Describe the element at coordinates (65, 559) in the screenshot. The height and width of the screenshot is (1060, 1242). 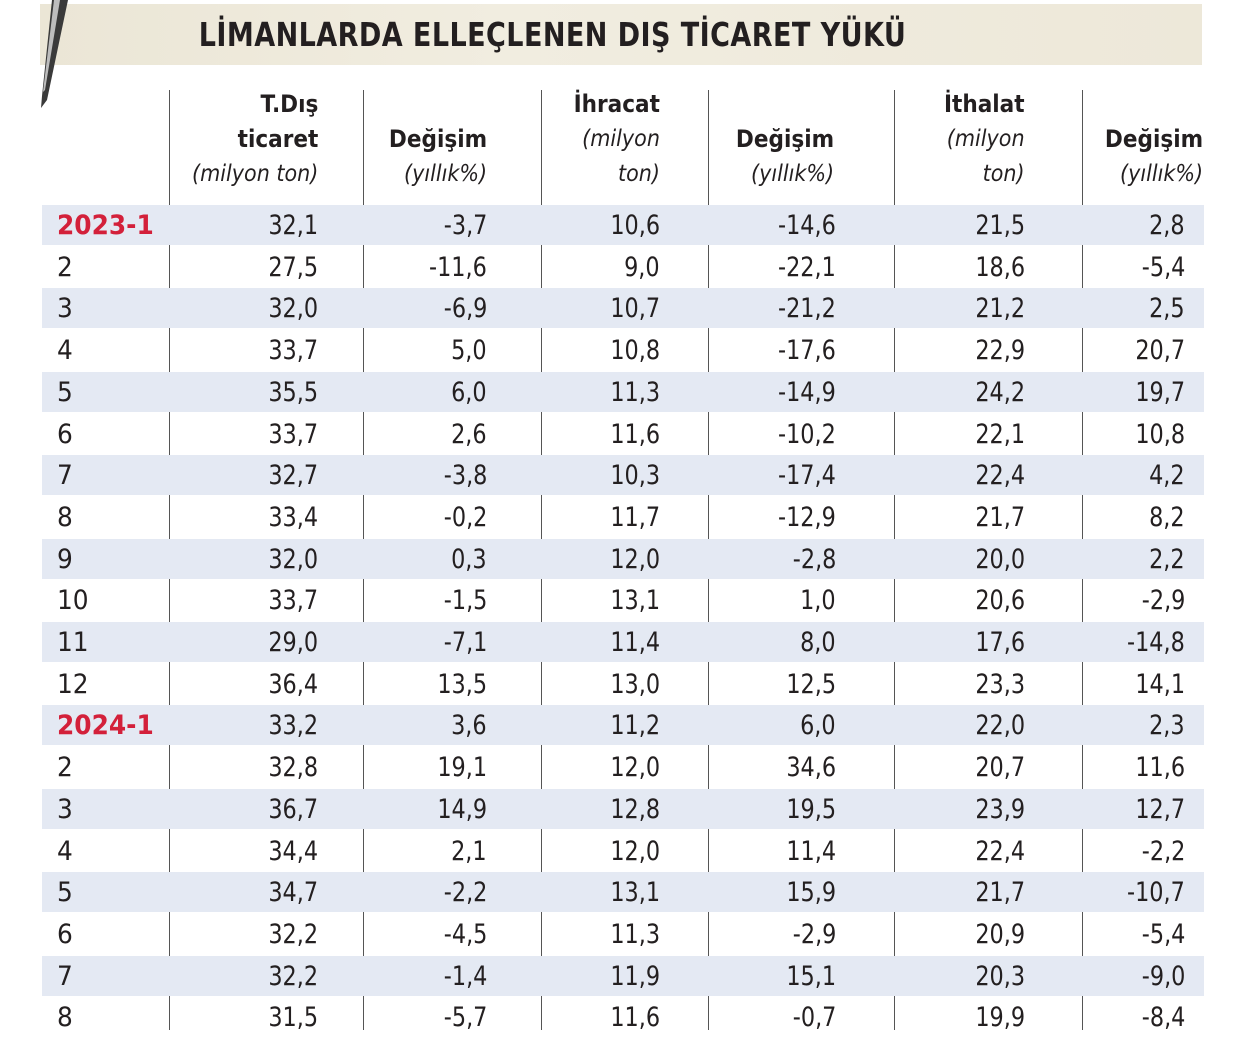
I see `row-period-label: 9` at that location.